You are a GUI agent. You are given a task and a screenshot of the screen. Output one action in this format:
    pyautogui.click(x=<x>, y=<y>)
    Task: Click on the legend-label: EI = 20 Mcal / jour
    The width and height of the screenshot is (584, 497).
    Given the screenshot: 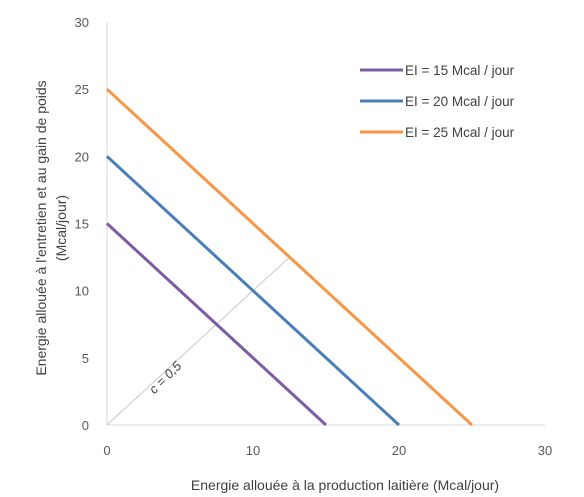 What is the action you would take?
    pyautogui.click(x=460, y=101)
    